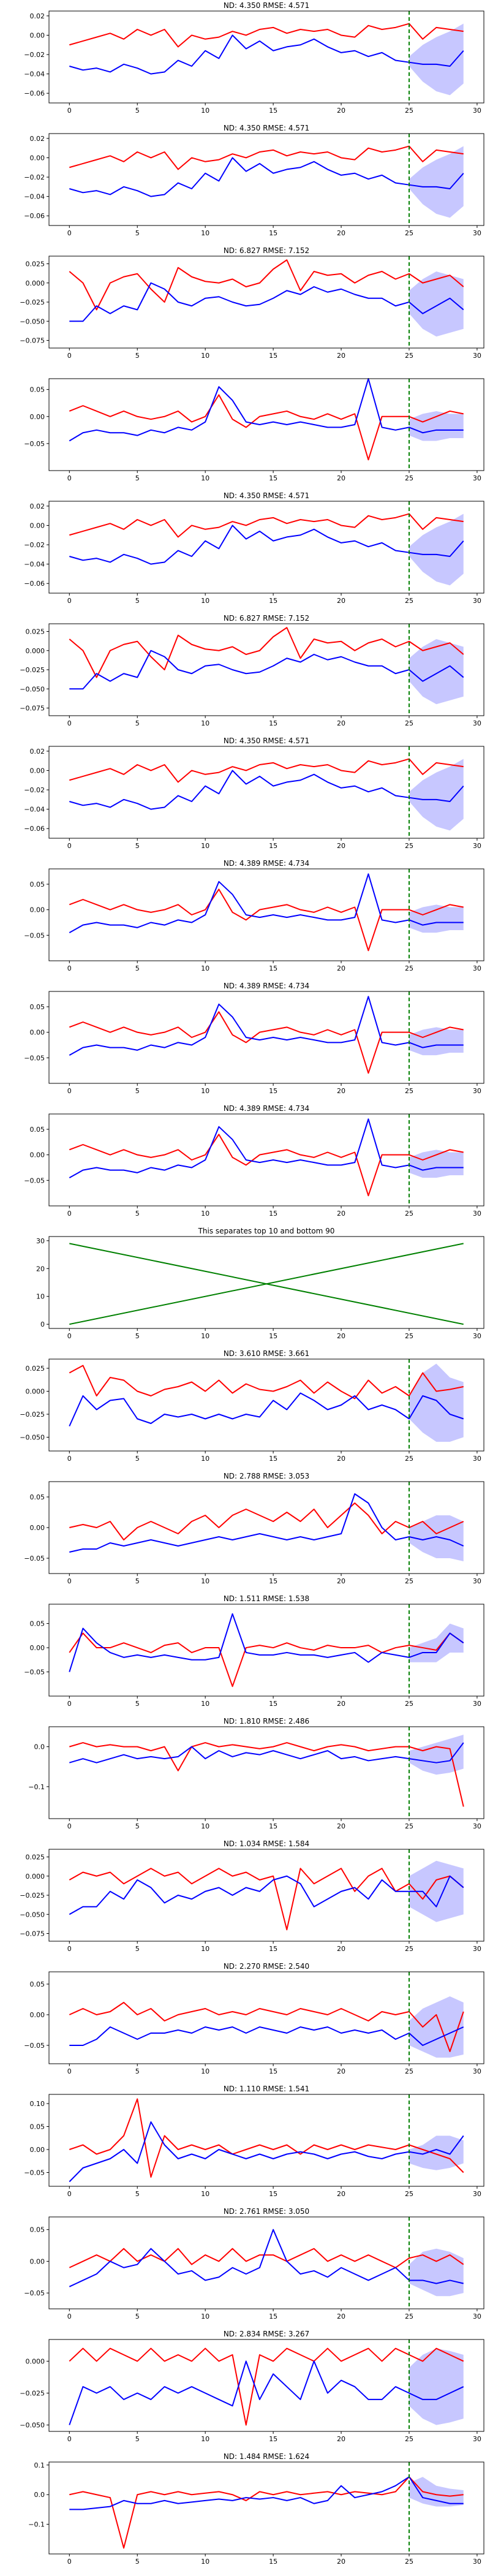  Describe the element at coordinates (36, 2361) in the screenshot. I see `y-tick-label: 0.000` at that location.